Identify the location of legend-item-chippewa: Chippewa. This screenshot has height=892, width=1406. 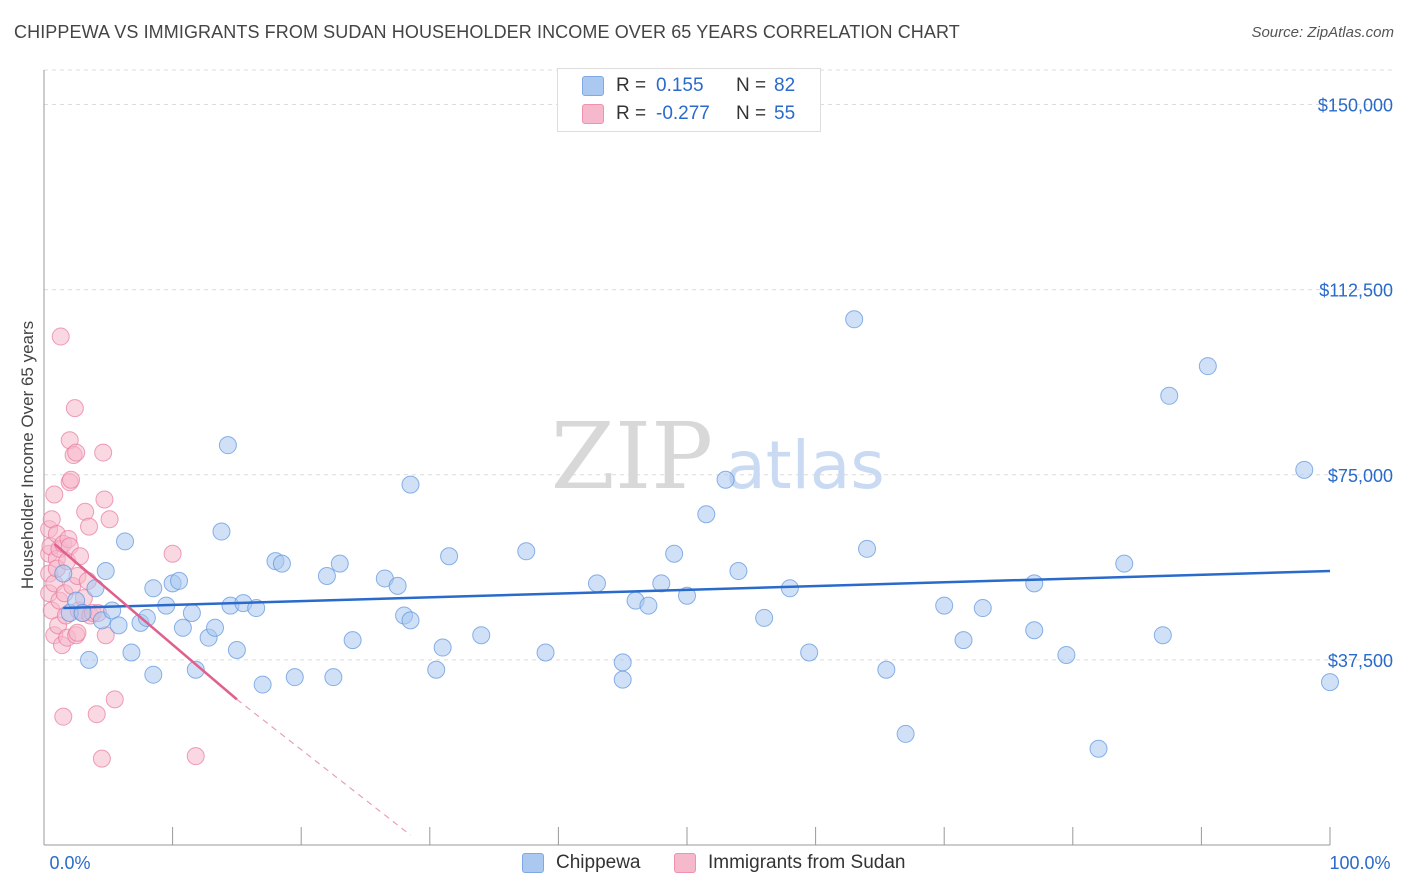
(581, 863).